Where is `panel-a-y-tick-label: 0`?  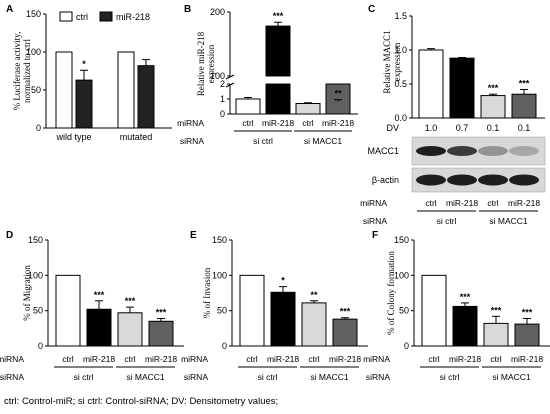 panel-a-y-tick-label: 0 is located at coordinates (38, 128).